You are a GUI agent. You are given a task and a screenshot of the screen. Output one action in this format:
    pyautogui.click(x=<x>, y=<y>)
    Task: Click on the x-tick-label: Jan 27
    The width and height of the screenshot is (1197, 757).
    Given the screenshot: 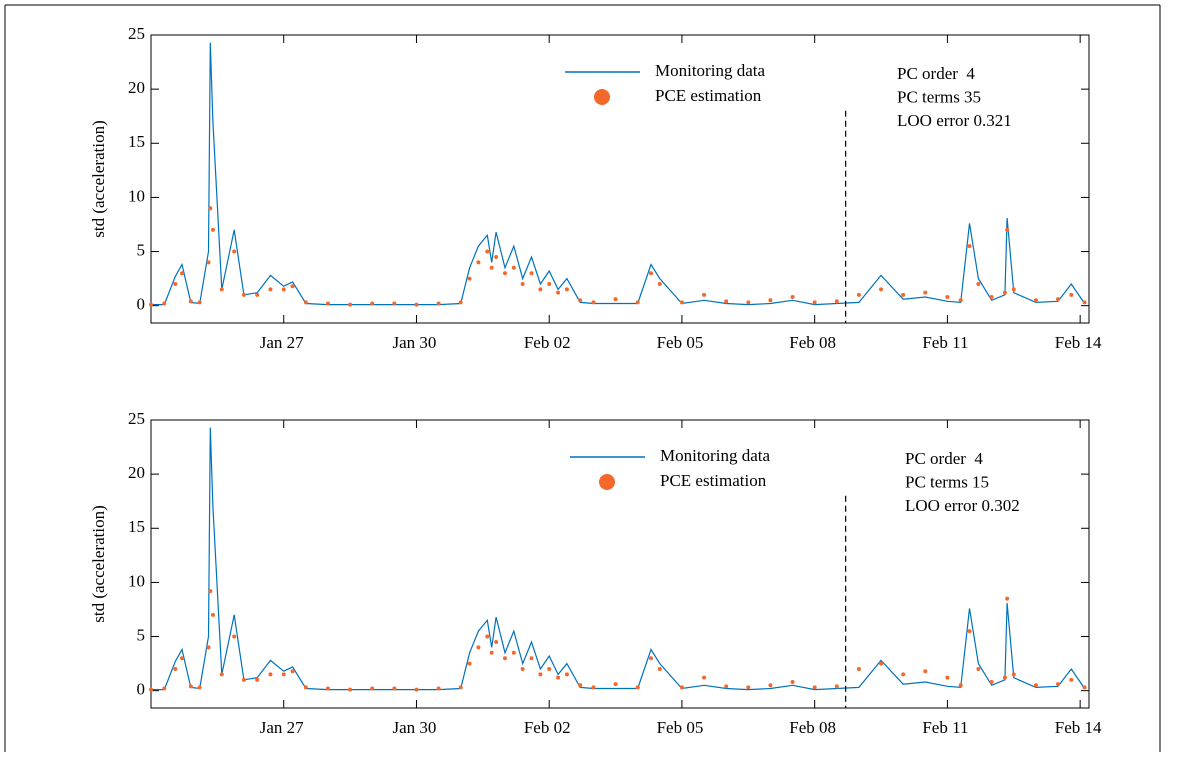 What is the action you would take?
    pyautogui.click(x=282, y=342)
    